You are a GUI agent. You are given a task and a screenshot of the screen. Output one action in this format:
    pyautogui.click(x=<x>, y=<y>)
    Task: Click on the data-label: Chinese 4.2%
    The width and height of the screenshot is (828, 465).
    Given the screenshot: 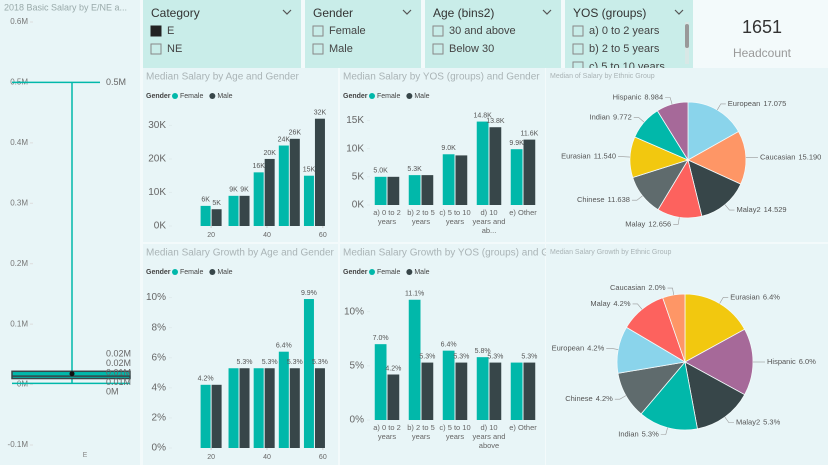 What is the action you would take?
    pyautogui.click(x=589, y=398)
    